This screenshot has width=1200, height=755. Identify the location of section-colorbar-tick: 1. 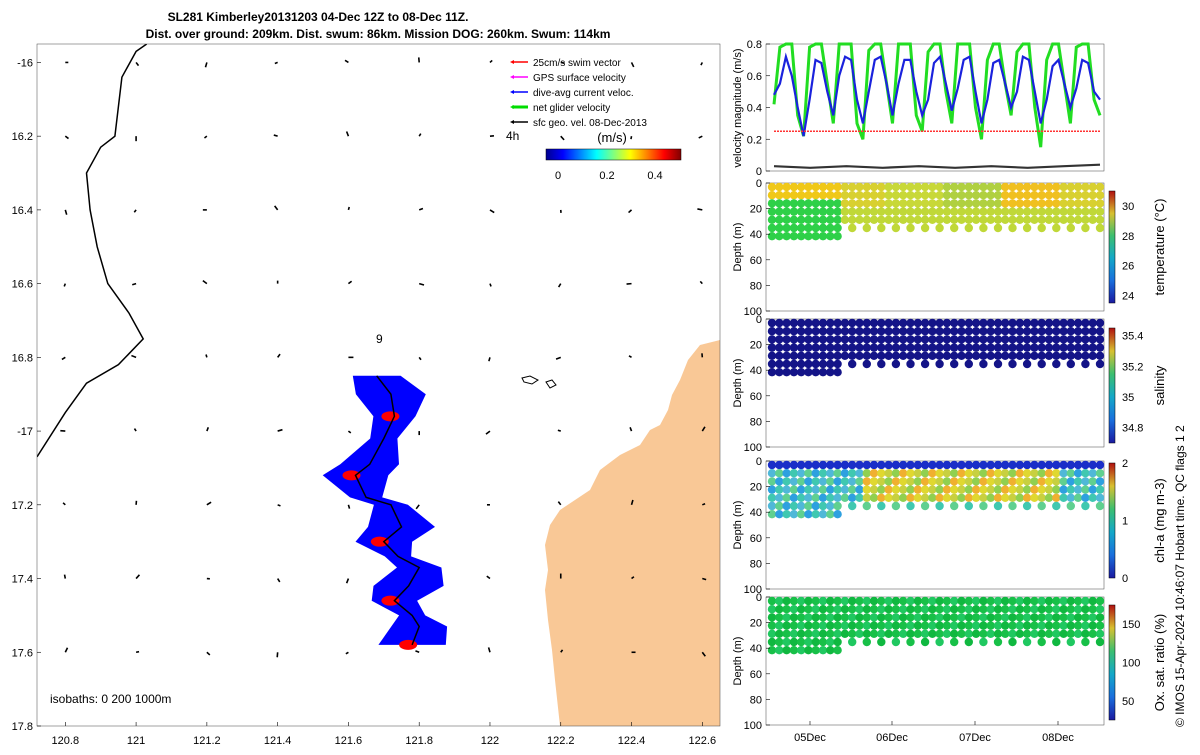
(1125, 522).